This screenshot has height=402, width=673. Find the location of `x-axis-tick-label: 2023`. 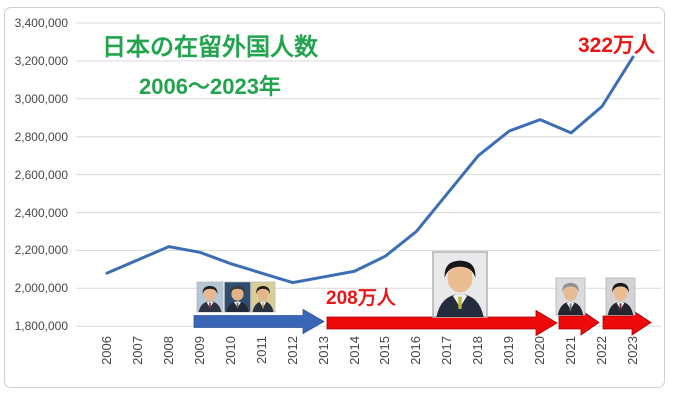

x-axis-tick-label: 2023 is located at coordinates (632, 350).